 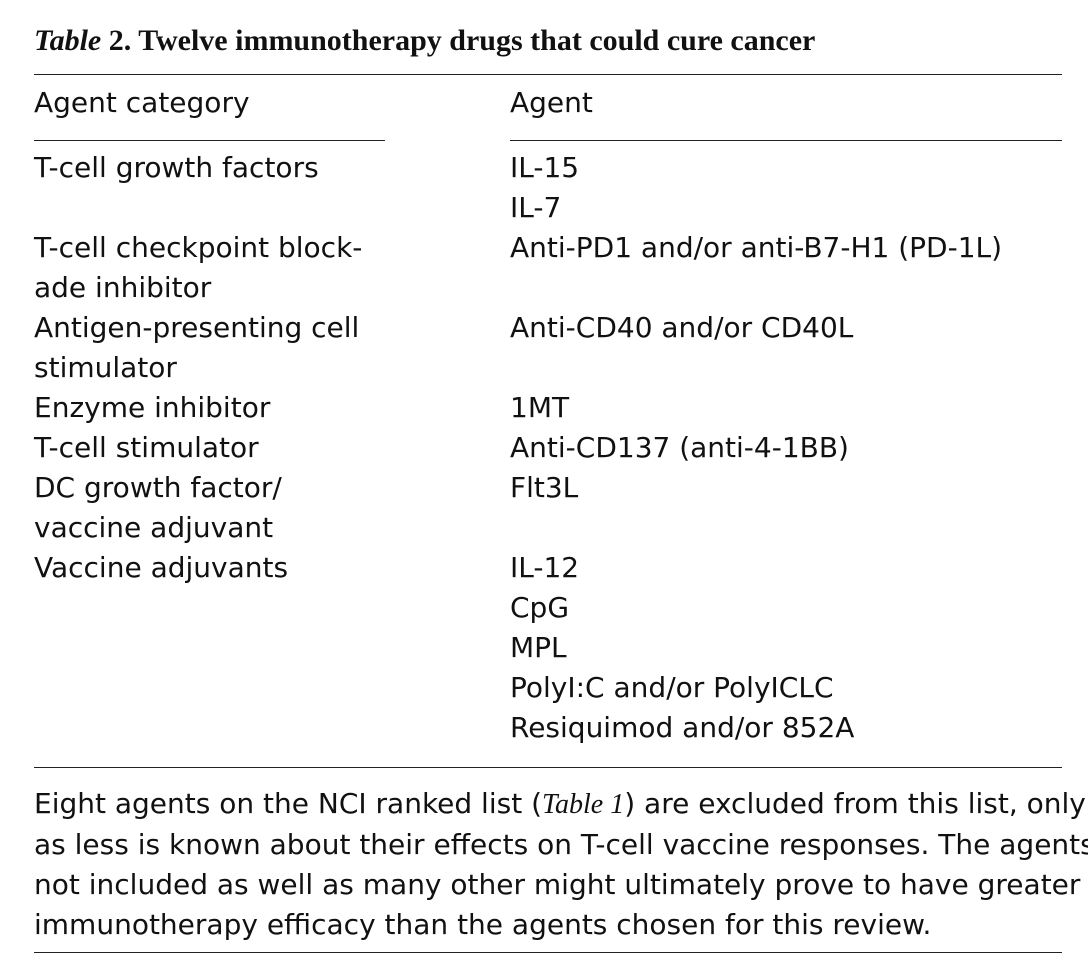 What do you see at coordinates (154, 527) in the screenshot?
I see `category-cell: vaccine adjuvant` at bounding box center [154, 527].